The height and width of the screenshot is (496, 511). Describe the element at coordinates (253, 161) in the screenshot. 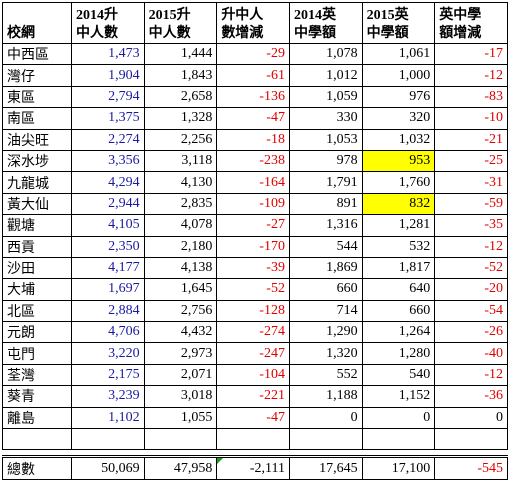

I see `value-cell: -238` at that location.